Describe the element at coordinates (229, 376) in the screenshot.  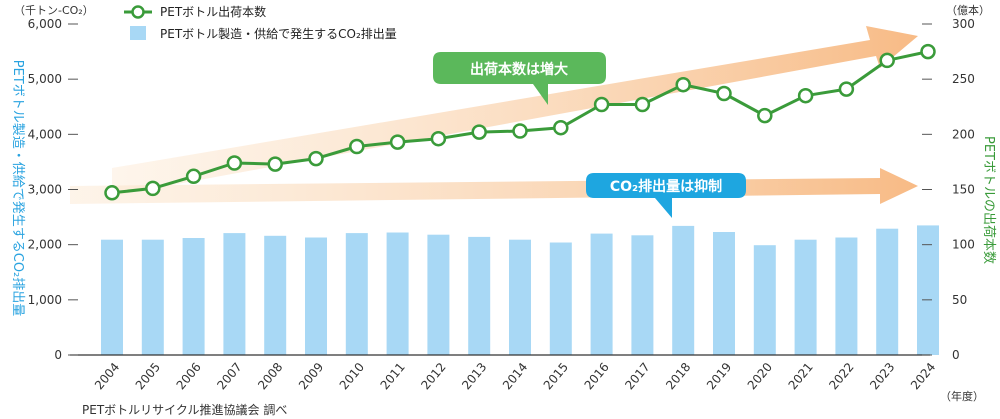
I see `x-tick-label-2007: 2007` at that location.